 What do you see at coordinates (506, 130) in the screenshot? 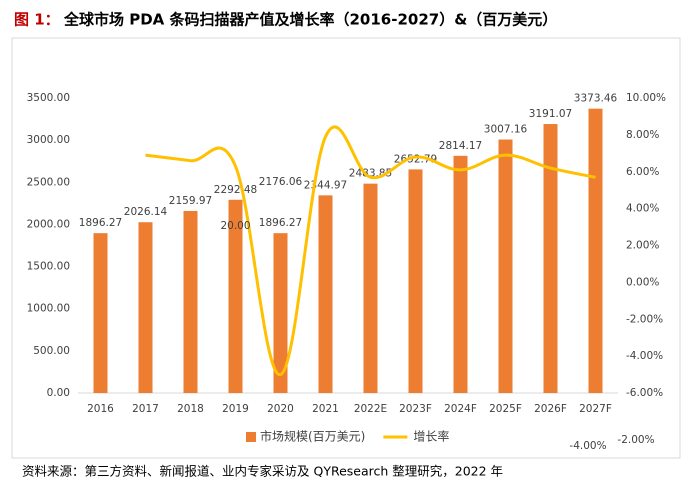
I see `bar-value-label: 3007.16` at bounding box center [506, 130].